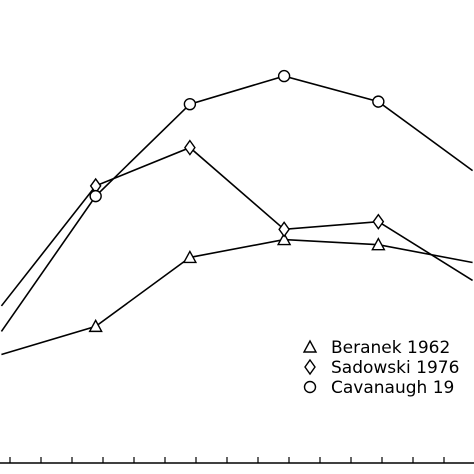 This screenshot has height=474, width=474. What do you see at coordinates (392, 388) in the screenshot?
I see `legend-label: Cavanaugh 19` at bounding box center [392, 388].